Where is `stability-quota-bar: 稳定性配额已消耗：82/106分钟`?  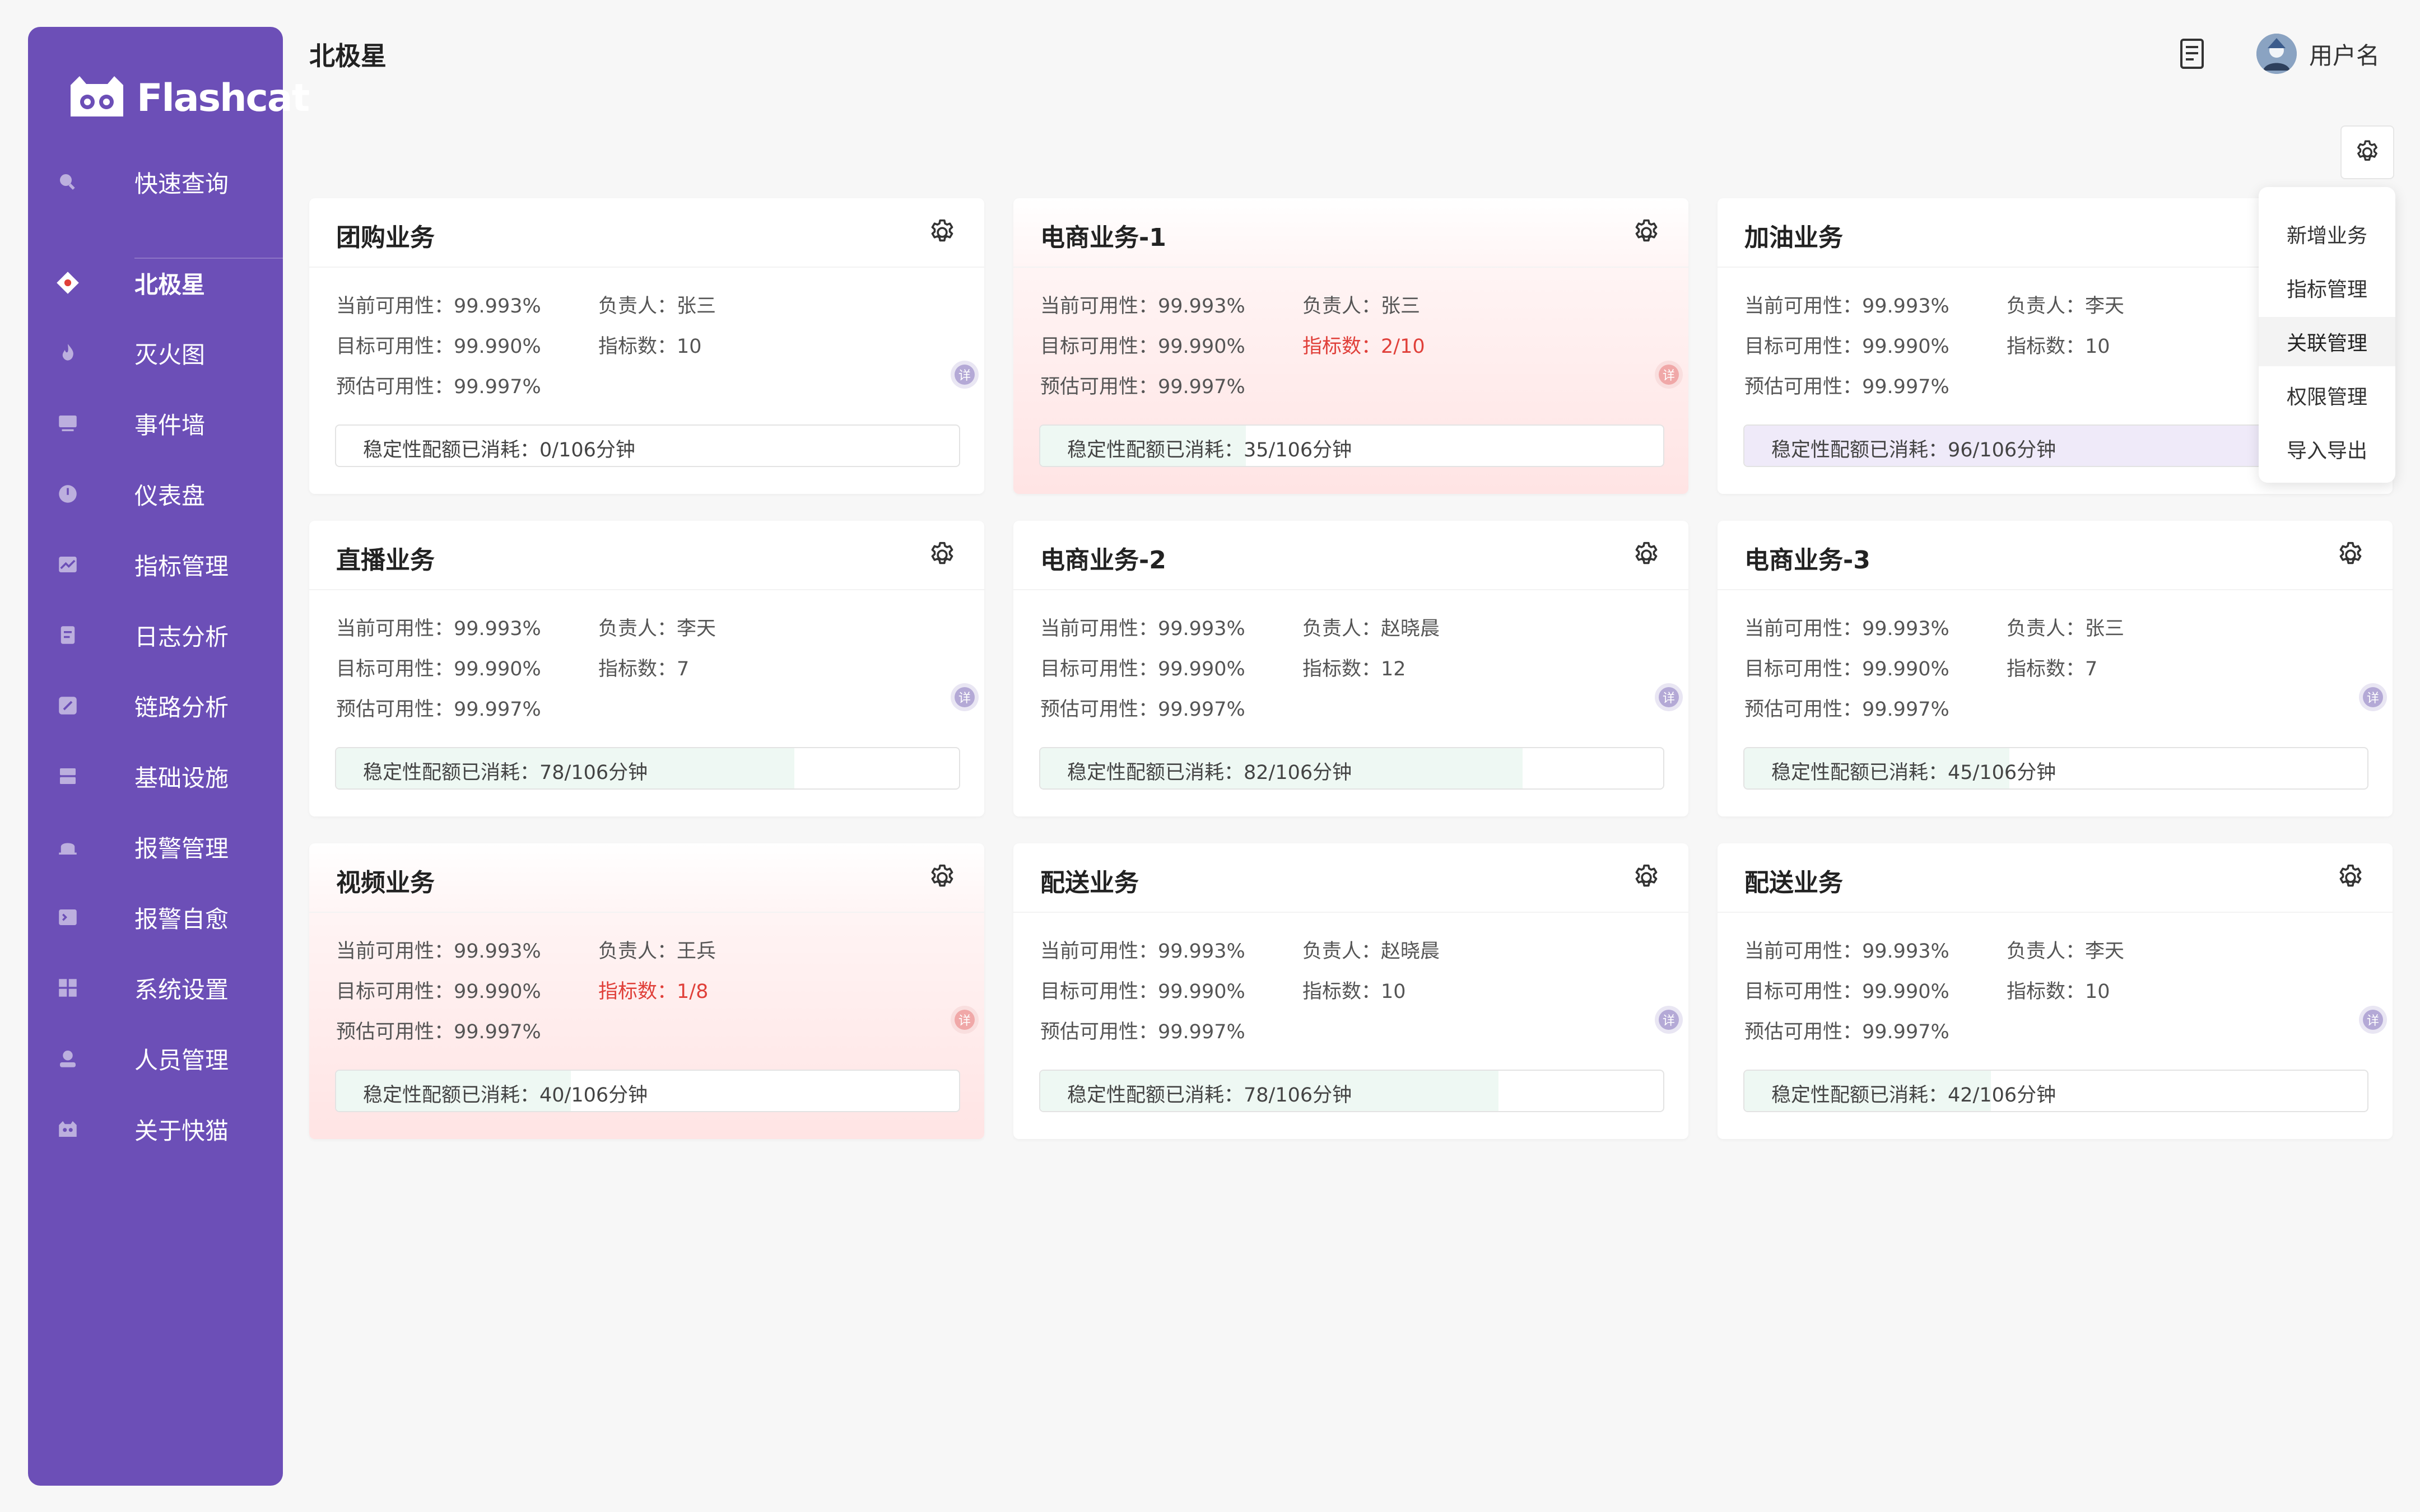
stability-quota-bar: 稳定性配额已消耗：82/106分钟 is located at coordinates (1351, 769).